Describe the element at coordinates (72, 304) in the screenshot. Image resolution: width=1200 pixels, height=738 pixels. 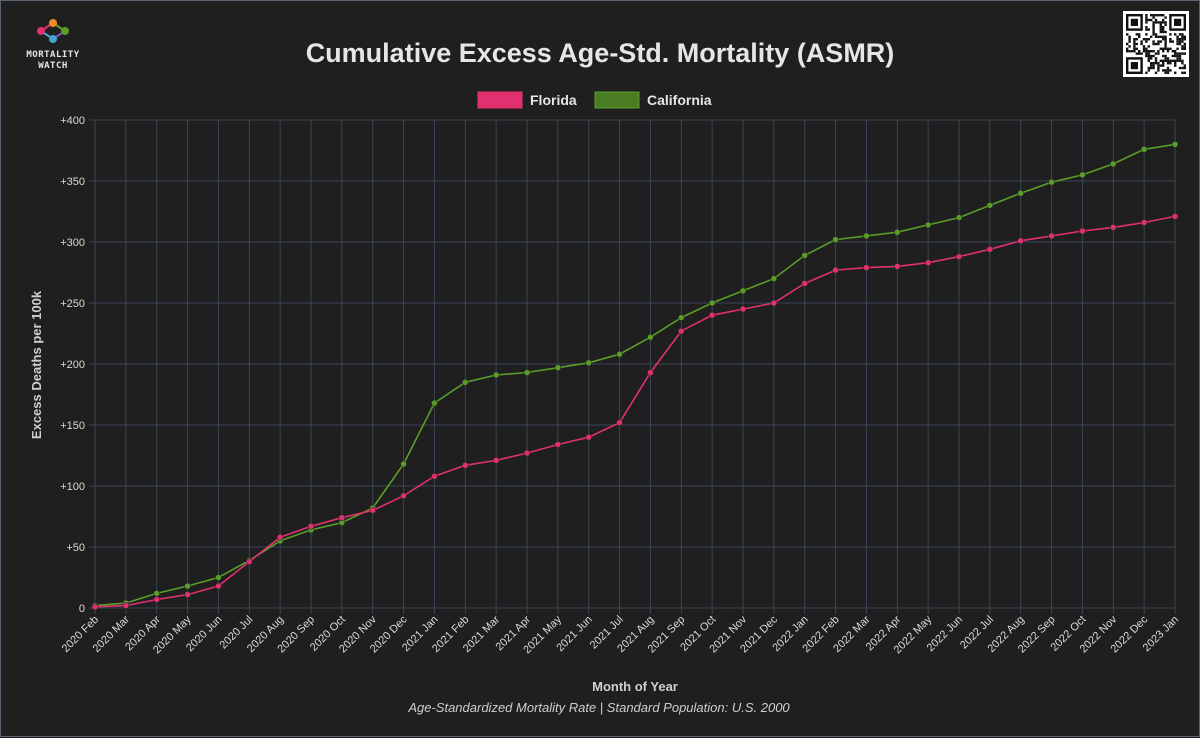
I see `y-tick-label: +250` at that location.